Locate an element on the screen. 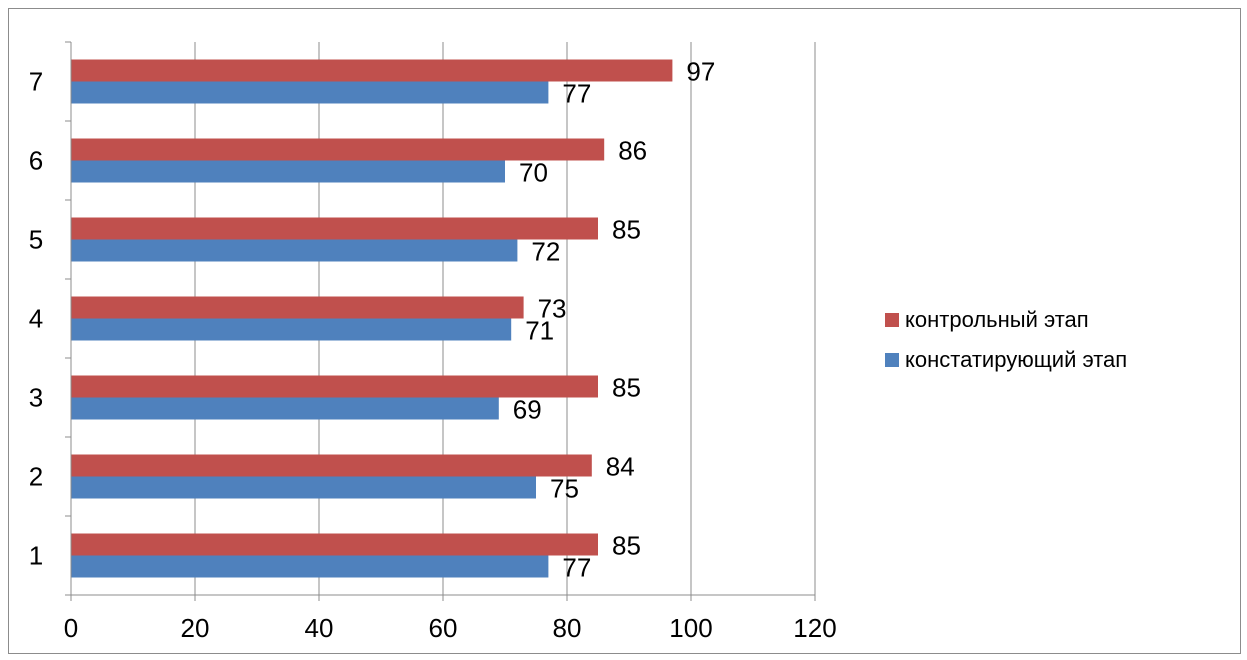 The height and width of the screenshot is (660, 1247). y-tick-label: 6 is located at coordinates (36, 161).